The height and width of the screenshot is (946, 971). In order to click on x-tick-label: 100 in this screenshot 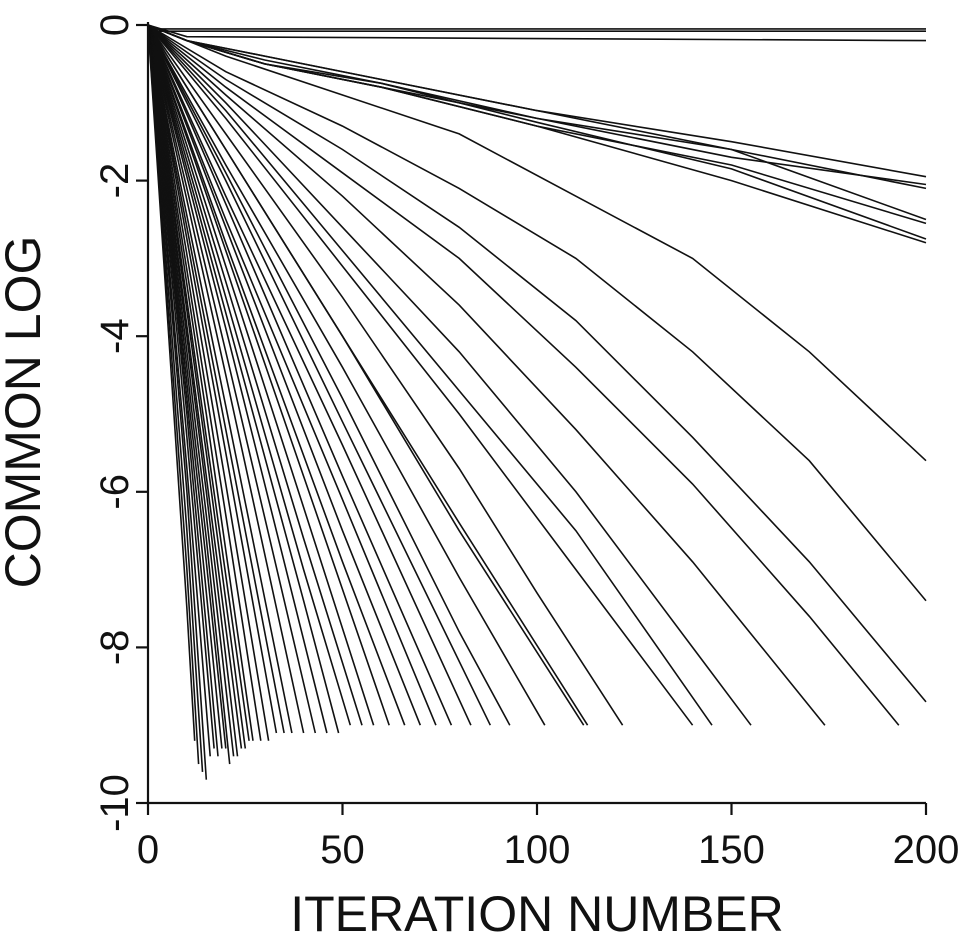, I will do `click(537, 850)`.